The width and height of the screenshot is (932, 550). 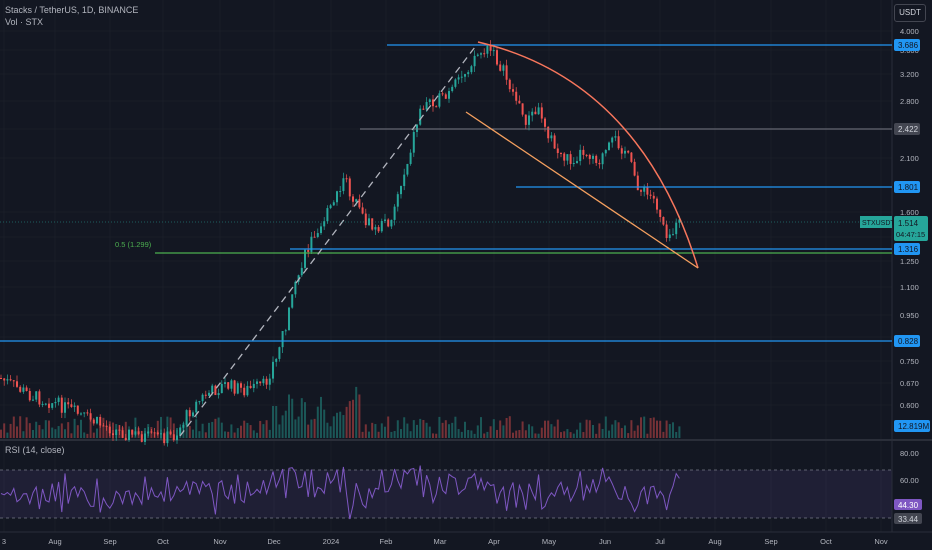 I want to click on svg-text: 33.44, so click(x=908, y=519).